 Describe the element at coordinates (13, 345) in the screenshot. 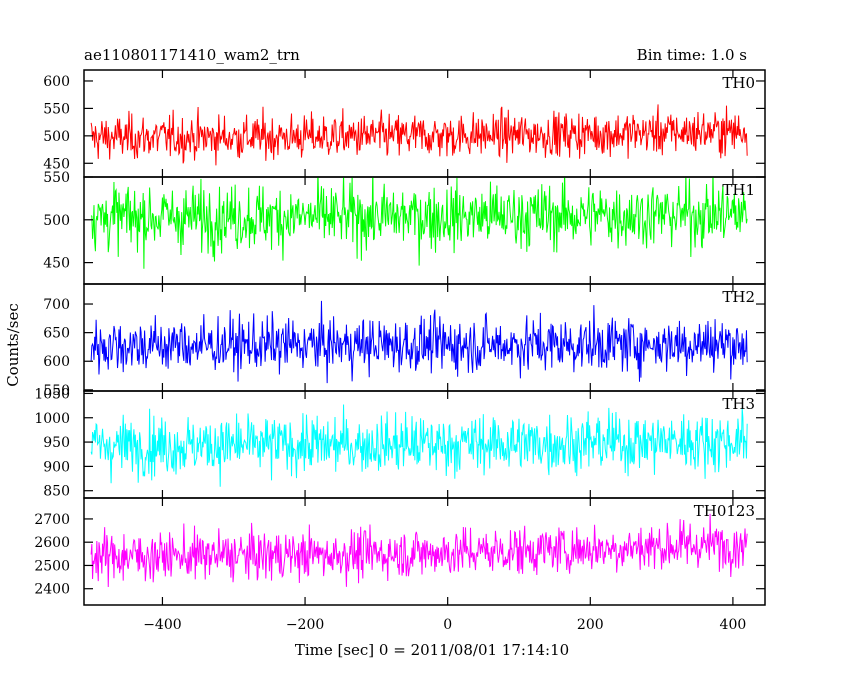

I see `y-axis-label: Counts/sec` at that location.